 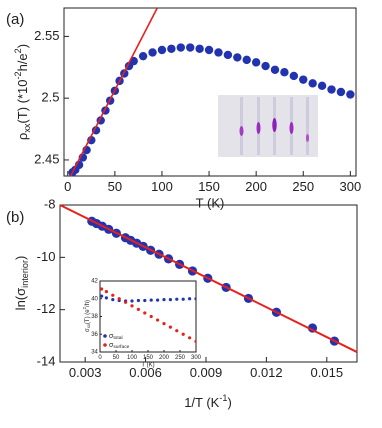 I want to click on label-part: total, so click(x=117, y=338).